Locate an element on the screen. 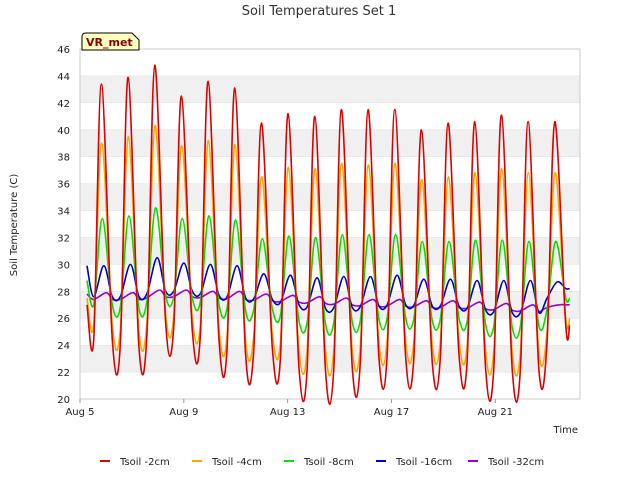 The height and width of the screenshot is (480, 640). y-tick-label: 26 is located at coordinates (63, 319).